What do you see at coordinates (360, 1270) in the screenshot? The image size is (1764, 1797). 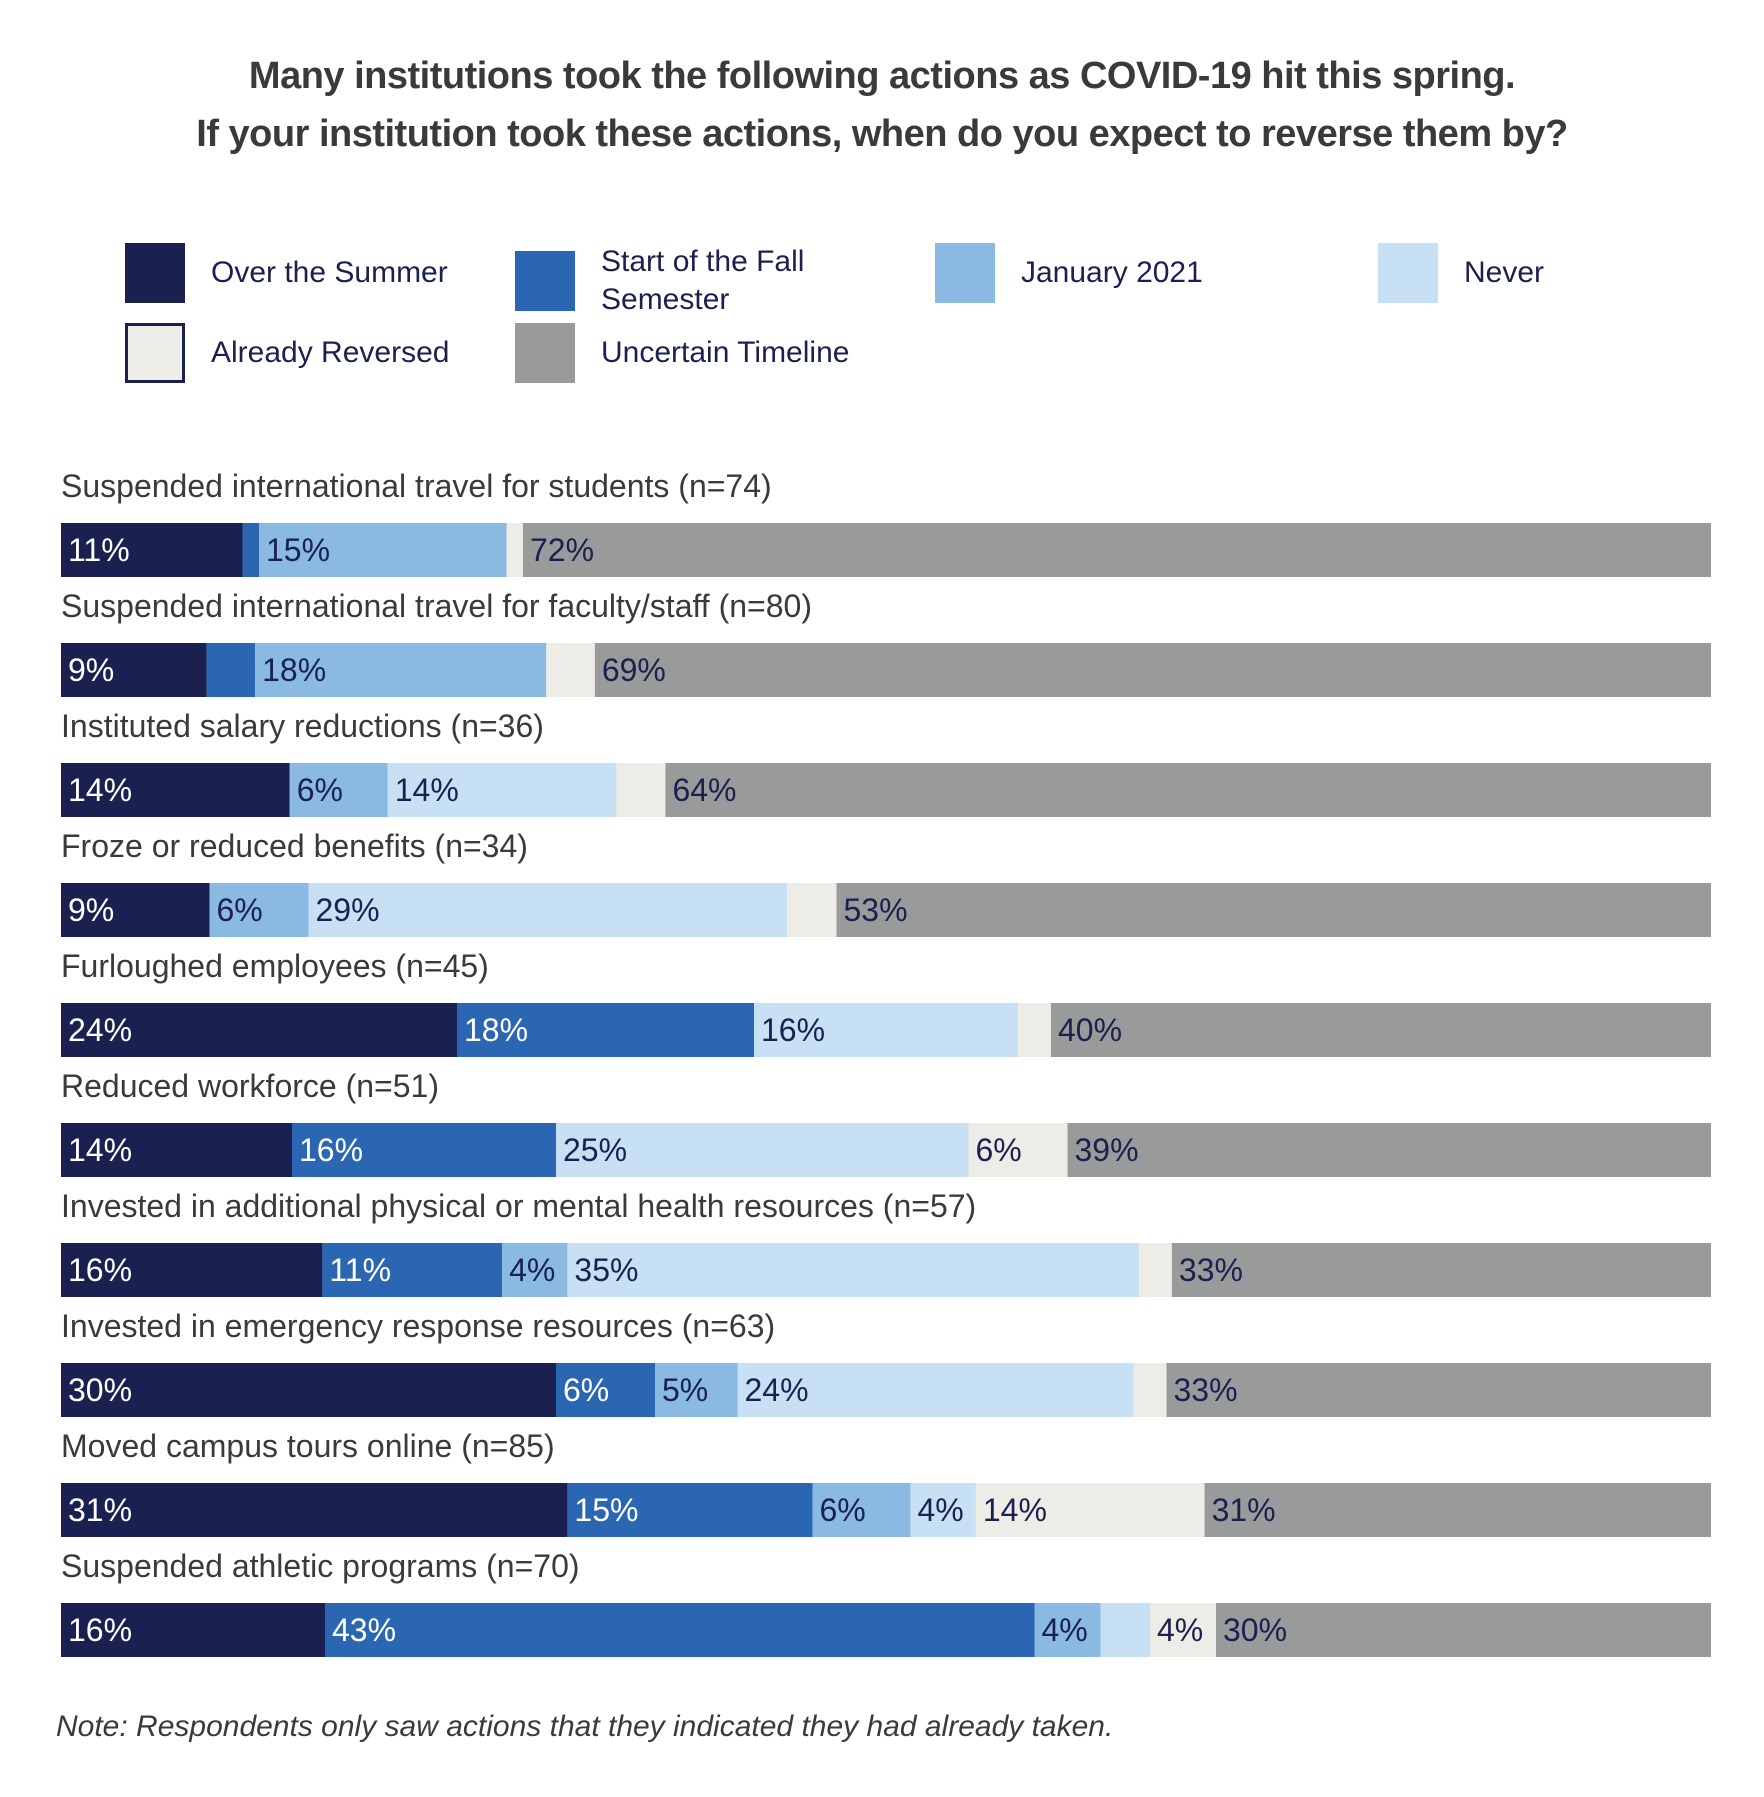 I see `bar-value-label: 11%` at bounding box center [360, 1270].